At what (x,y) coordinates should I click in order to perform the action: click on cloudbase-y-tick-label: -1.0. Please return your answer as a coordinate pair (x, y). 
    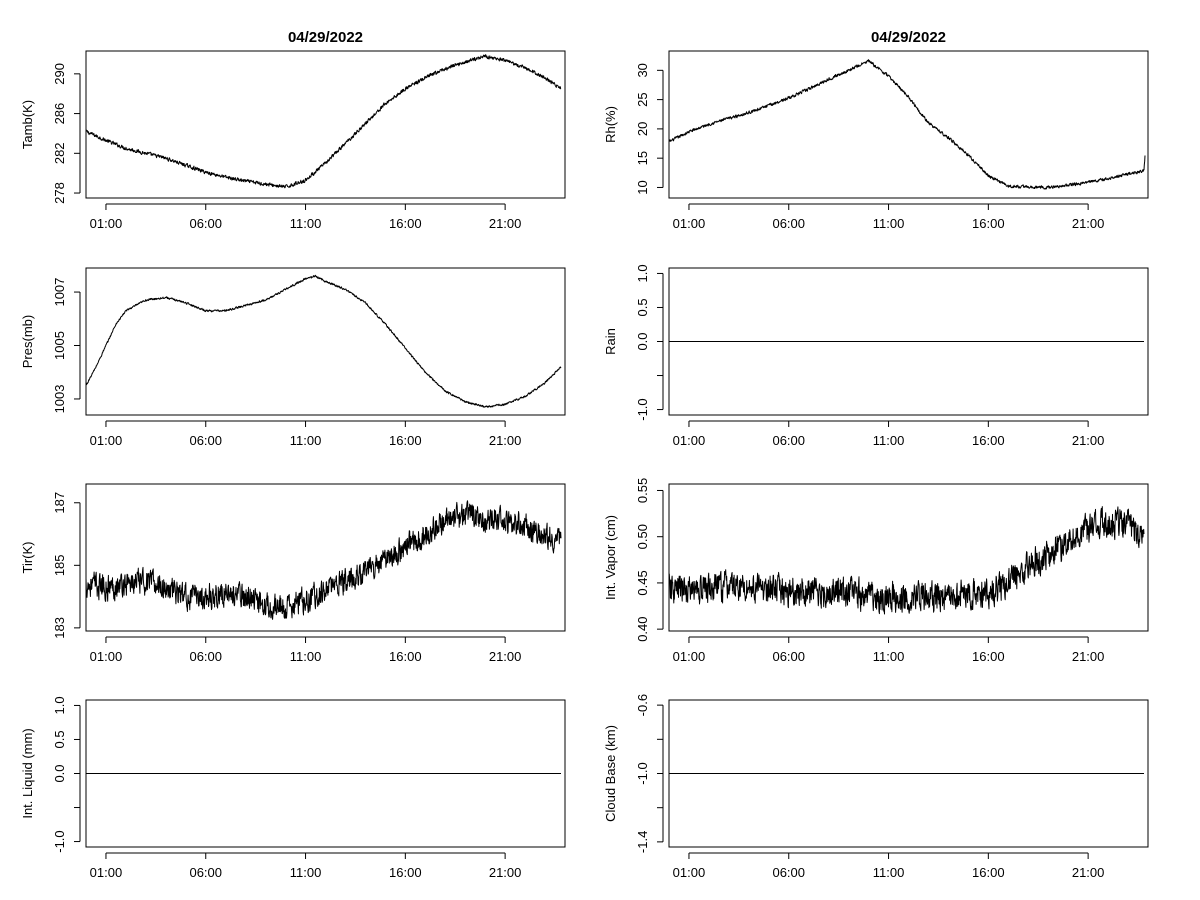
    Looking at the image, I should click on (642, 773).